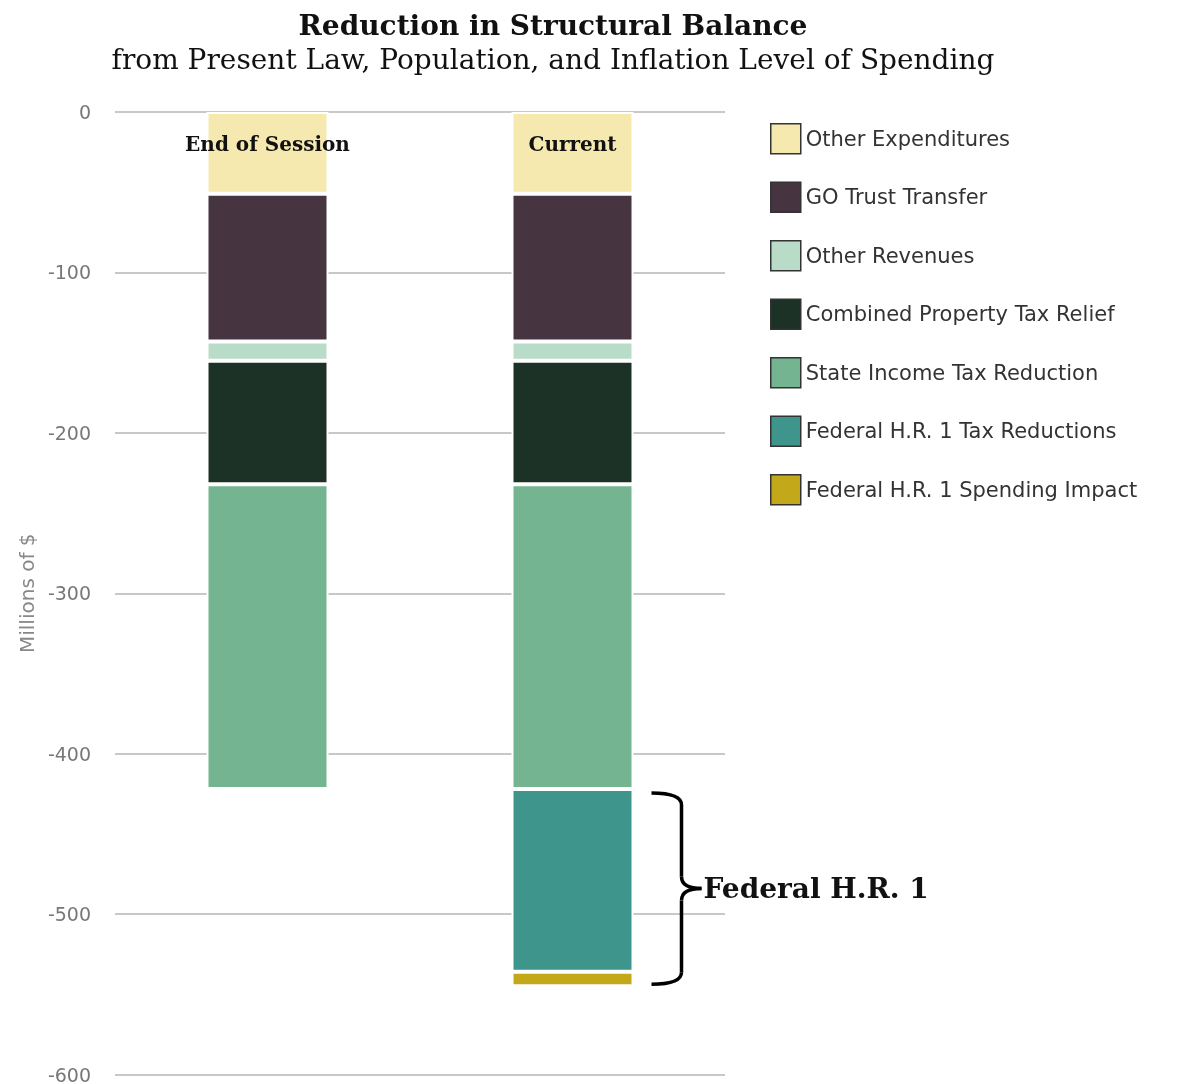 The height and width of the screenshot is (1084, 1187). What do you see at coordinates (908, 138) in the screenshot?
I see `legend-label: Other Expenditures` at bounding box center [908, 138].